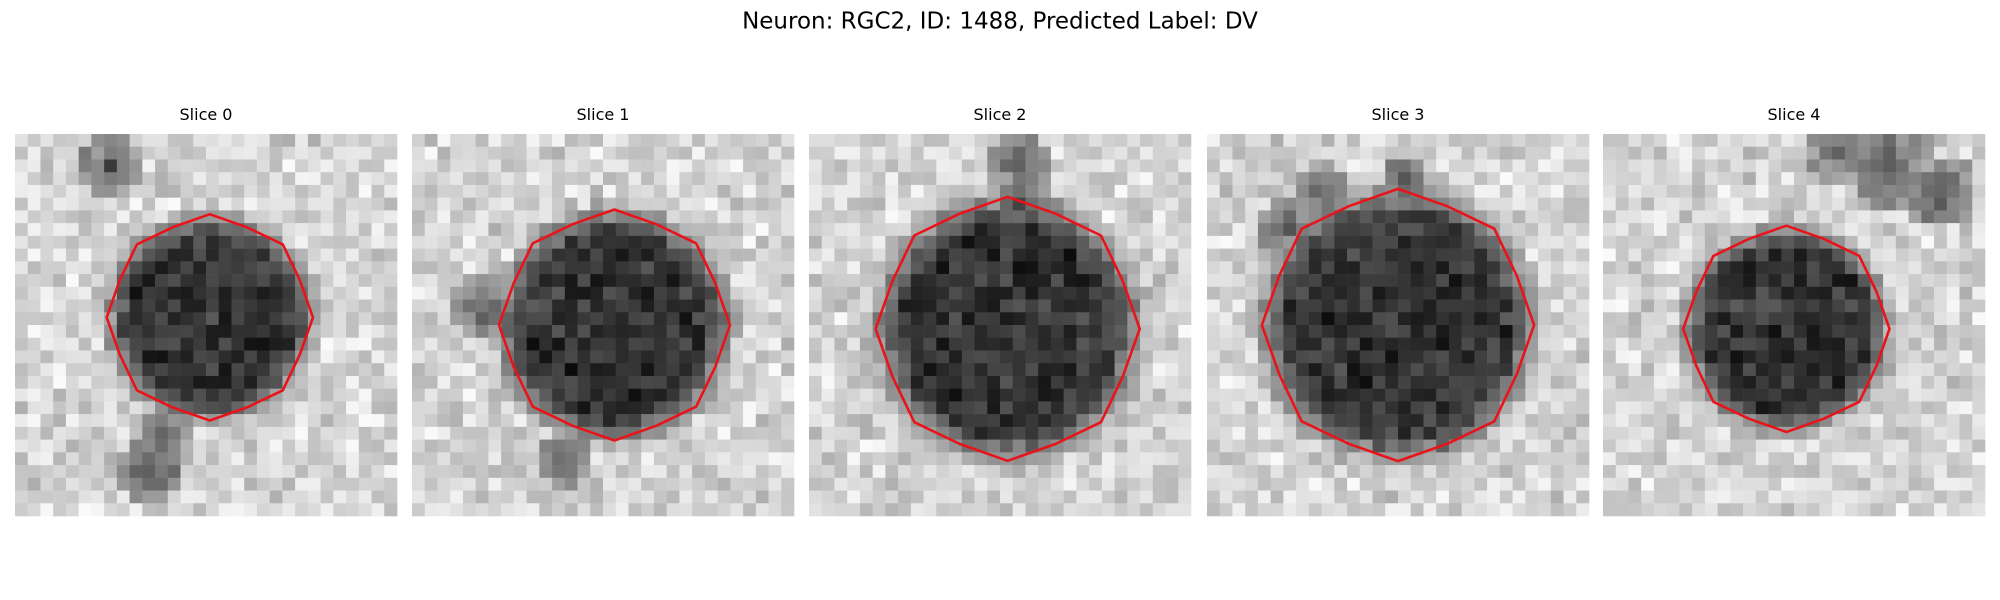  I want to click on panel-title: Slice 0, so click(206, 114).